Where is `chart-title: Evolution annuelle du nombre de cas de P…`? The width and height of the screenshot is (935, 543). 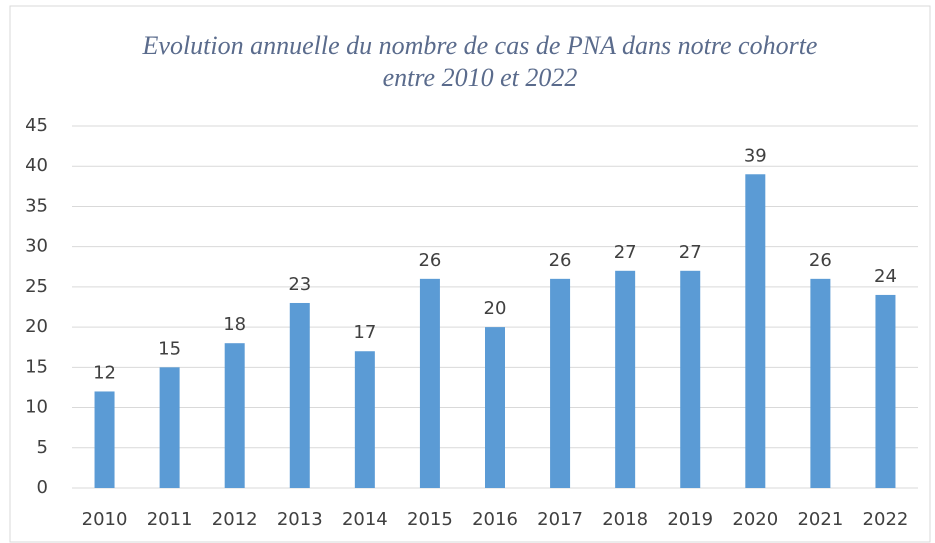
chart-title: Evolution annuelle du nombre de cas de P… is located at coordinates (480, 45).